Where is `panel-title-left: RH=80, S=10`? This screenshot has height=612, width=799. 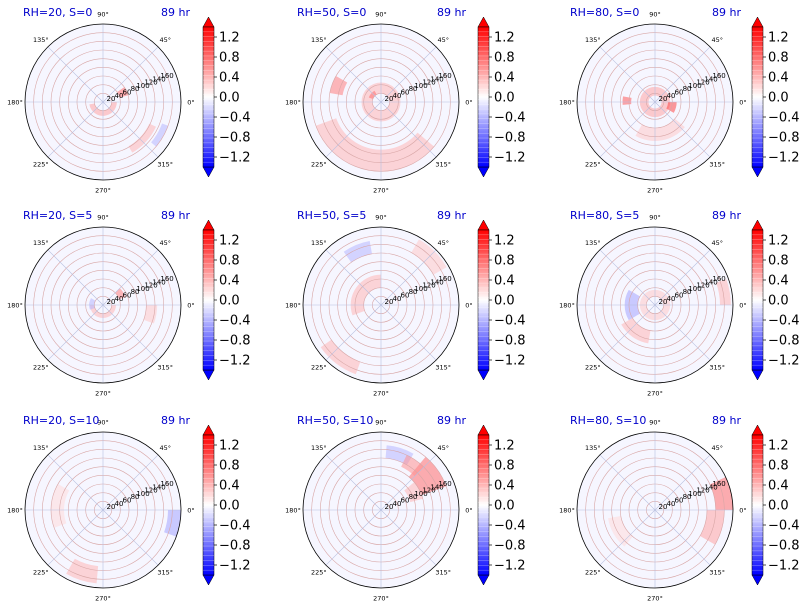 panel-title-left: RH=80, S=10 is located at coordinates (608, 420).